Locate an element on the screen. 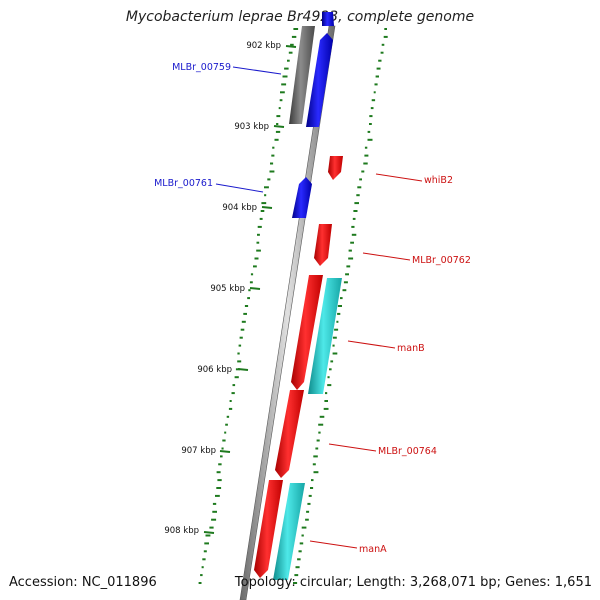 This screenshot has height=600, width=600. scale-tick-label: 906 kbp is located at coordinates (214, 370).